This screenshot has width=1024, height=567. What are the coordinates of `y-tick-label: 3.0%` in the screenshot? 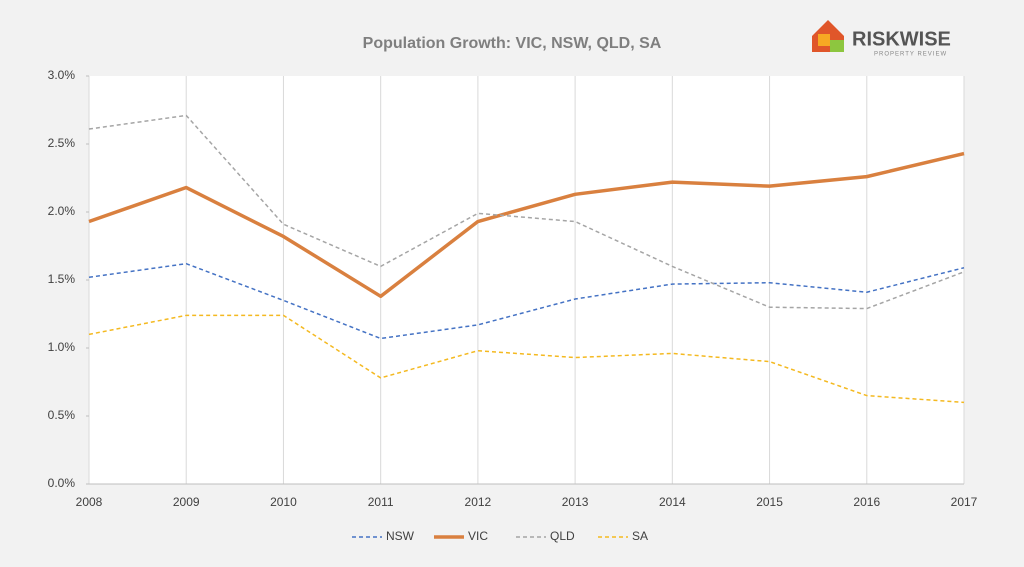 It's located at (62, 75).